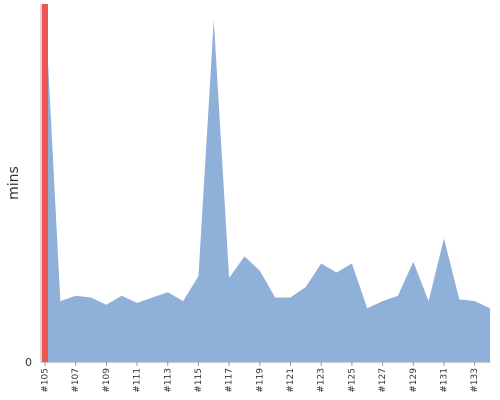  Describe the element at coordinates (14, 183) in the screenshot. I see `y-axis-label: mins` at that location.